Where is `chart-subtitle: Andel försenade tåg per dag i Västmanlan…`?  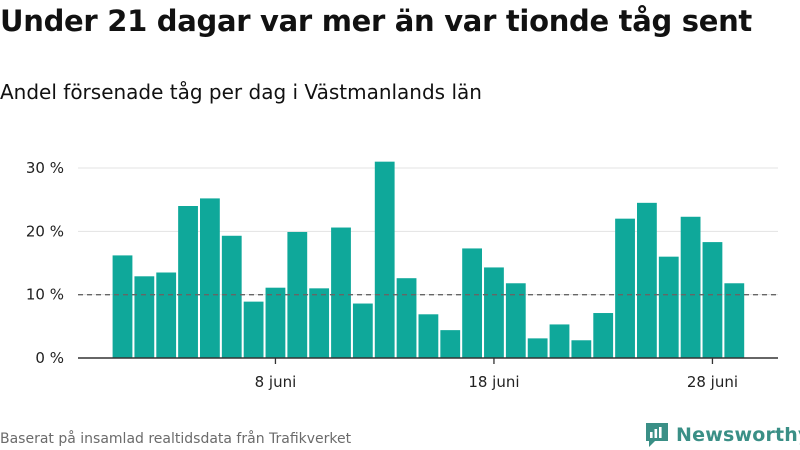 chart-subtitle: Andel försenade tåg per dag i Västmanlan… is located at coordinates (241, 92).